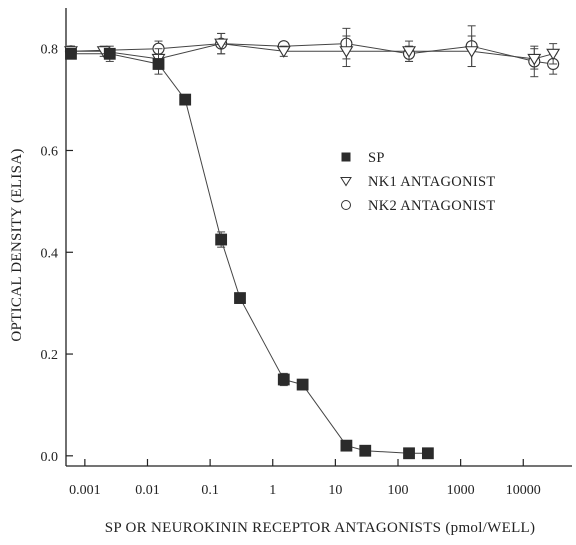  I want to click on legend-marker-nk2, so click(346, 205).